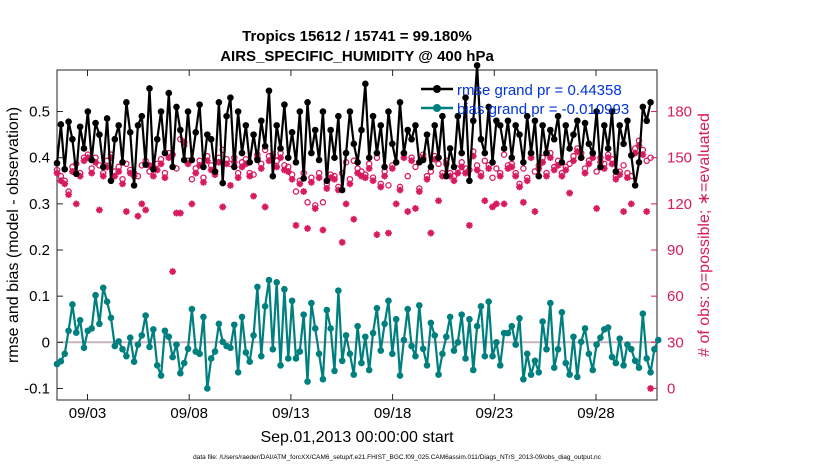 This screenshot has width=830, height=470. I want to click on legend-bias-label: bias grand pr = -0.010993, so click(543, 109).